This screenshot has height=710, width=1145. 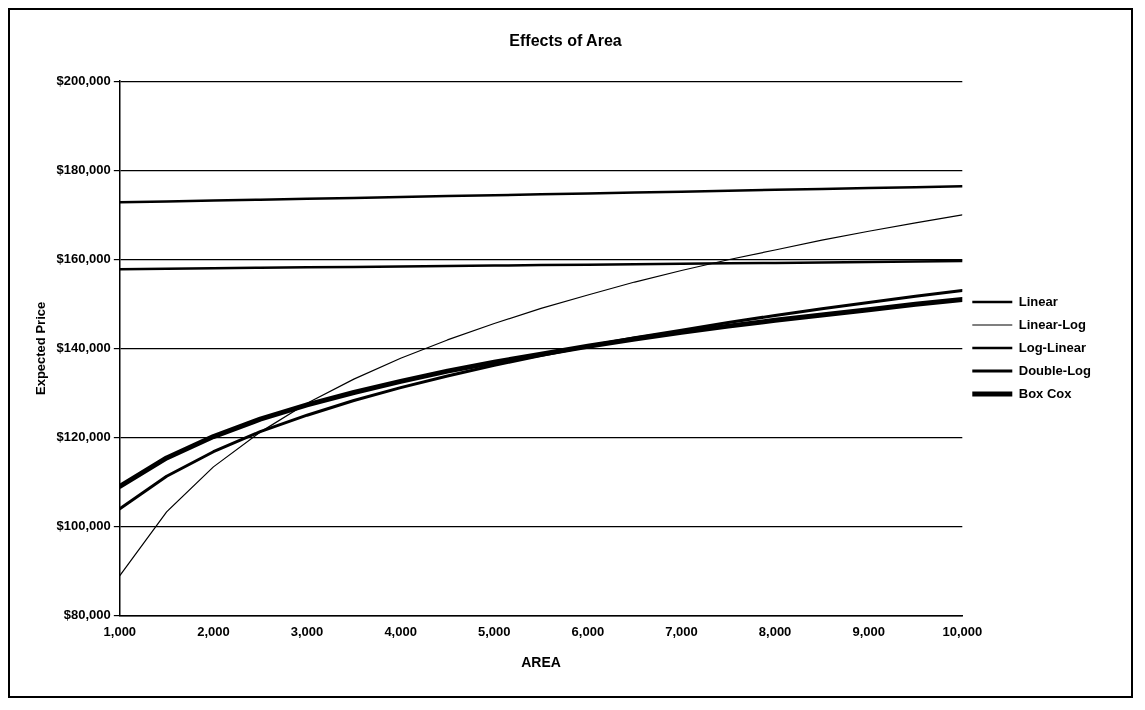 I want to click on legend-label: Double-Log, so click(x=1055, y=370).